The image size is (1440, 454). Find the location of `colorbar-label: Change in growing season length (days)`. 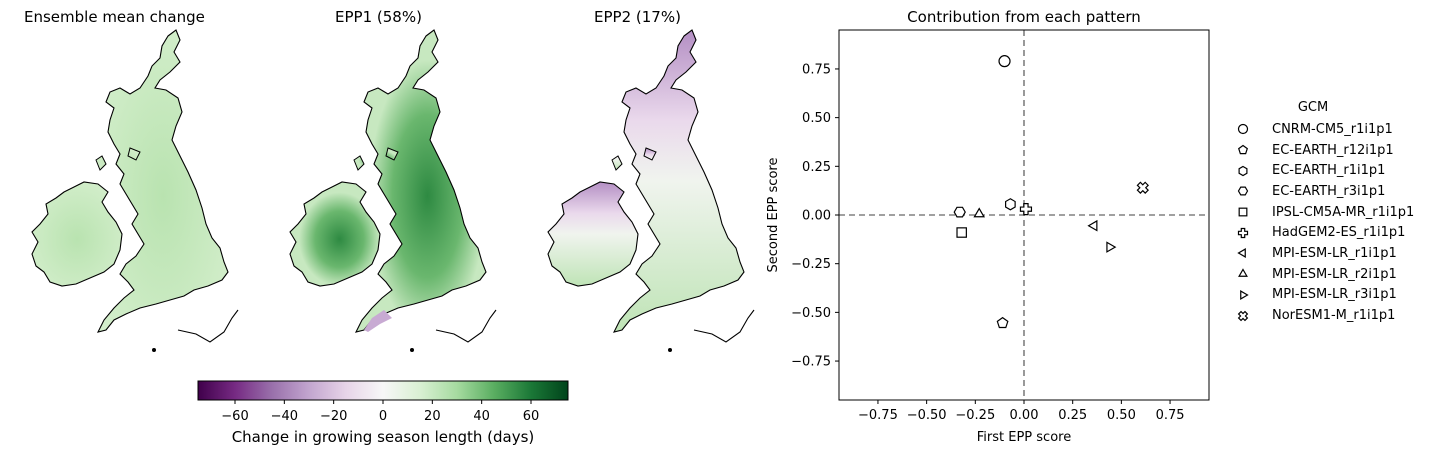

colorbar-label: Change in growing season length (days) is located at coordinates (383, 437).